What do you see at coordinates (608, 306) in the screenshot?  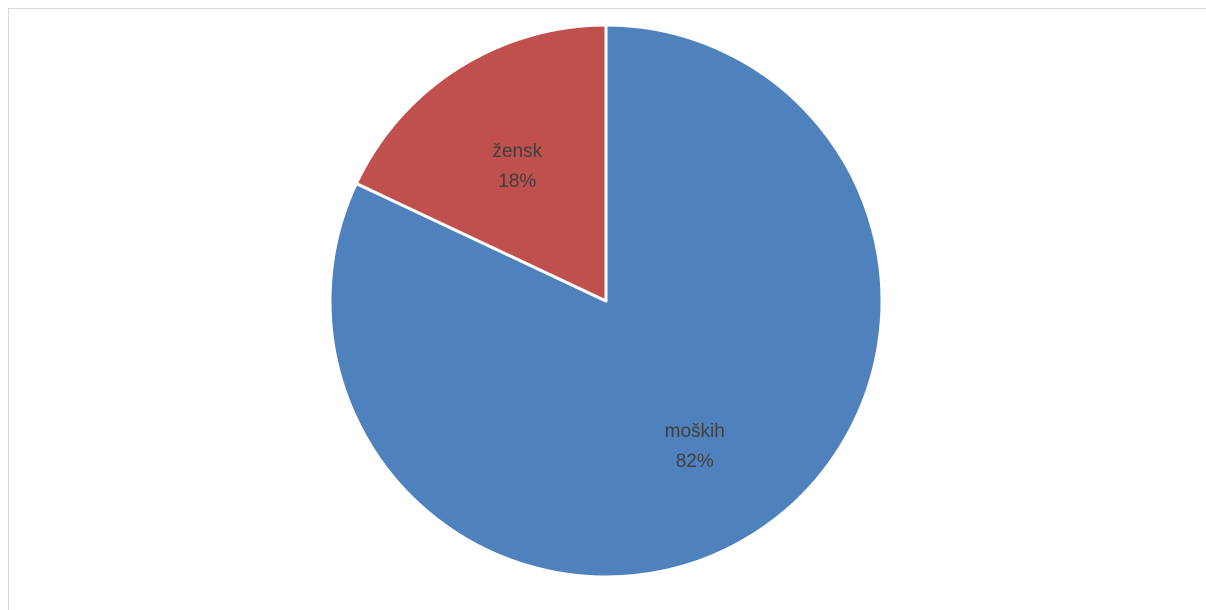 I see `pie-labels: moških 82% žensk 18%` at bounding box center [608, 306].